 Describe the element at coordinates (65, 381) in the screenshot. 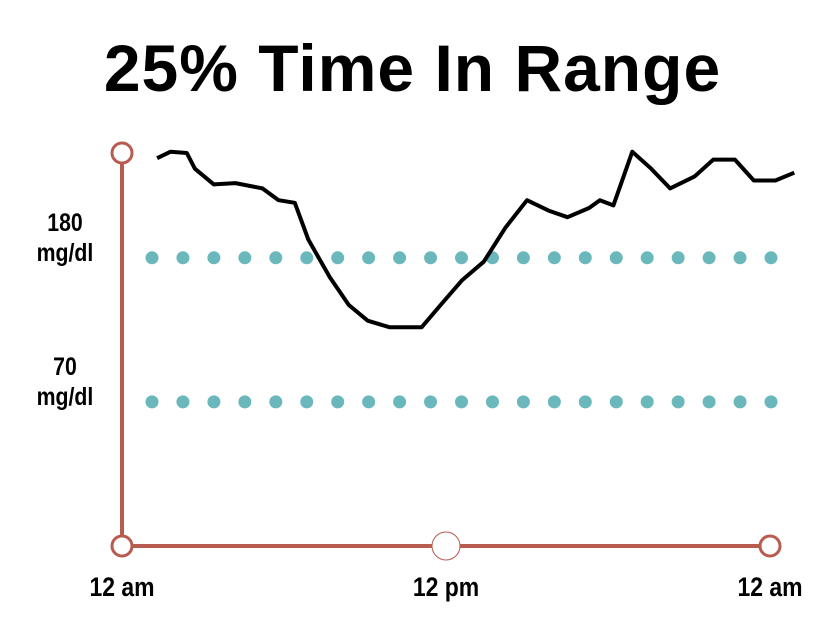

I see `y-tick-label: 70 mg/dl` at that location.